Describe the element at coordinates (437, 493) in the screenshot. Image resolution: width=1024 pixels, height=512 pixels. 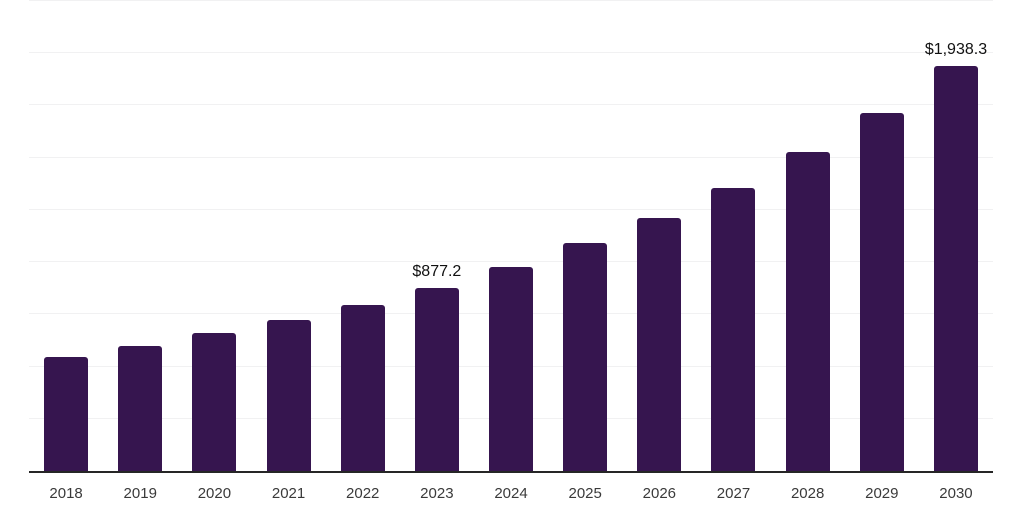
I see `x-tick-label-2023: 2023` at that location.